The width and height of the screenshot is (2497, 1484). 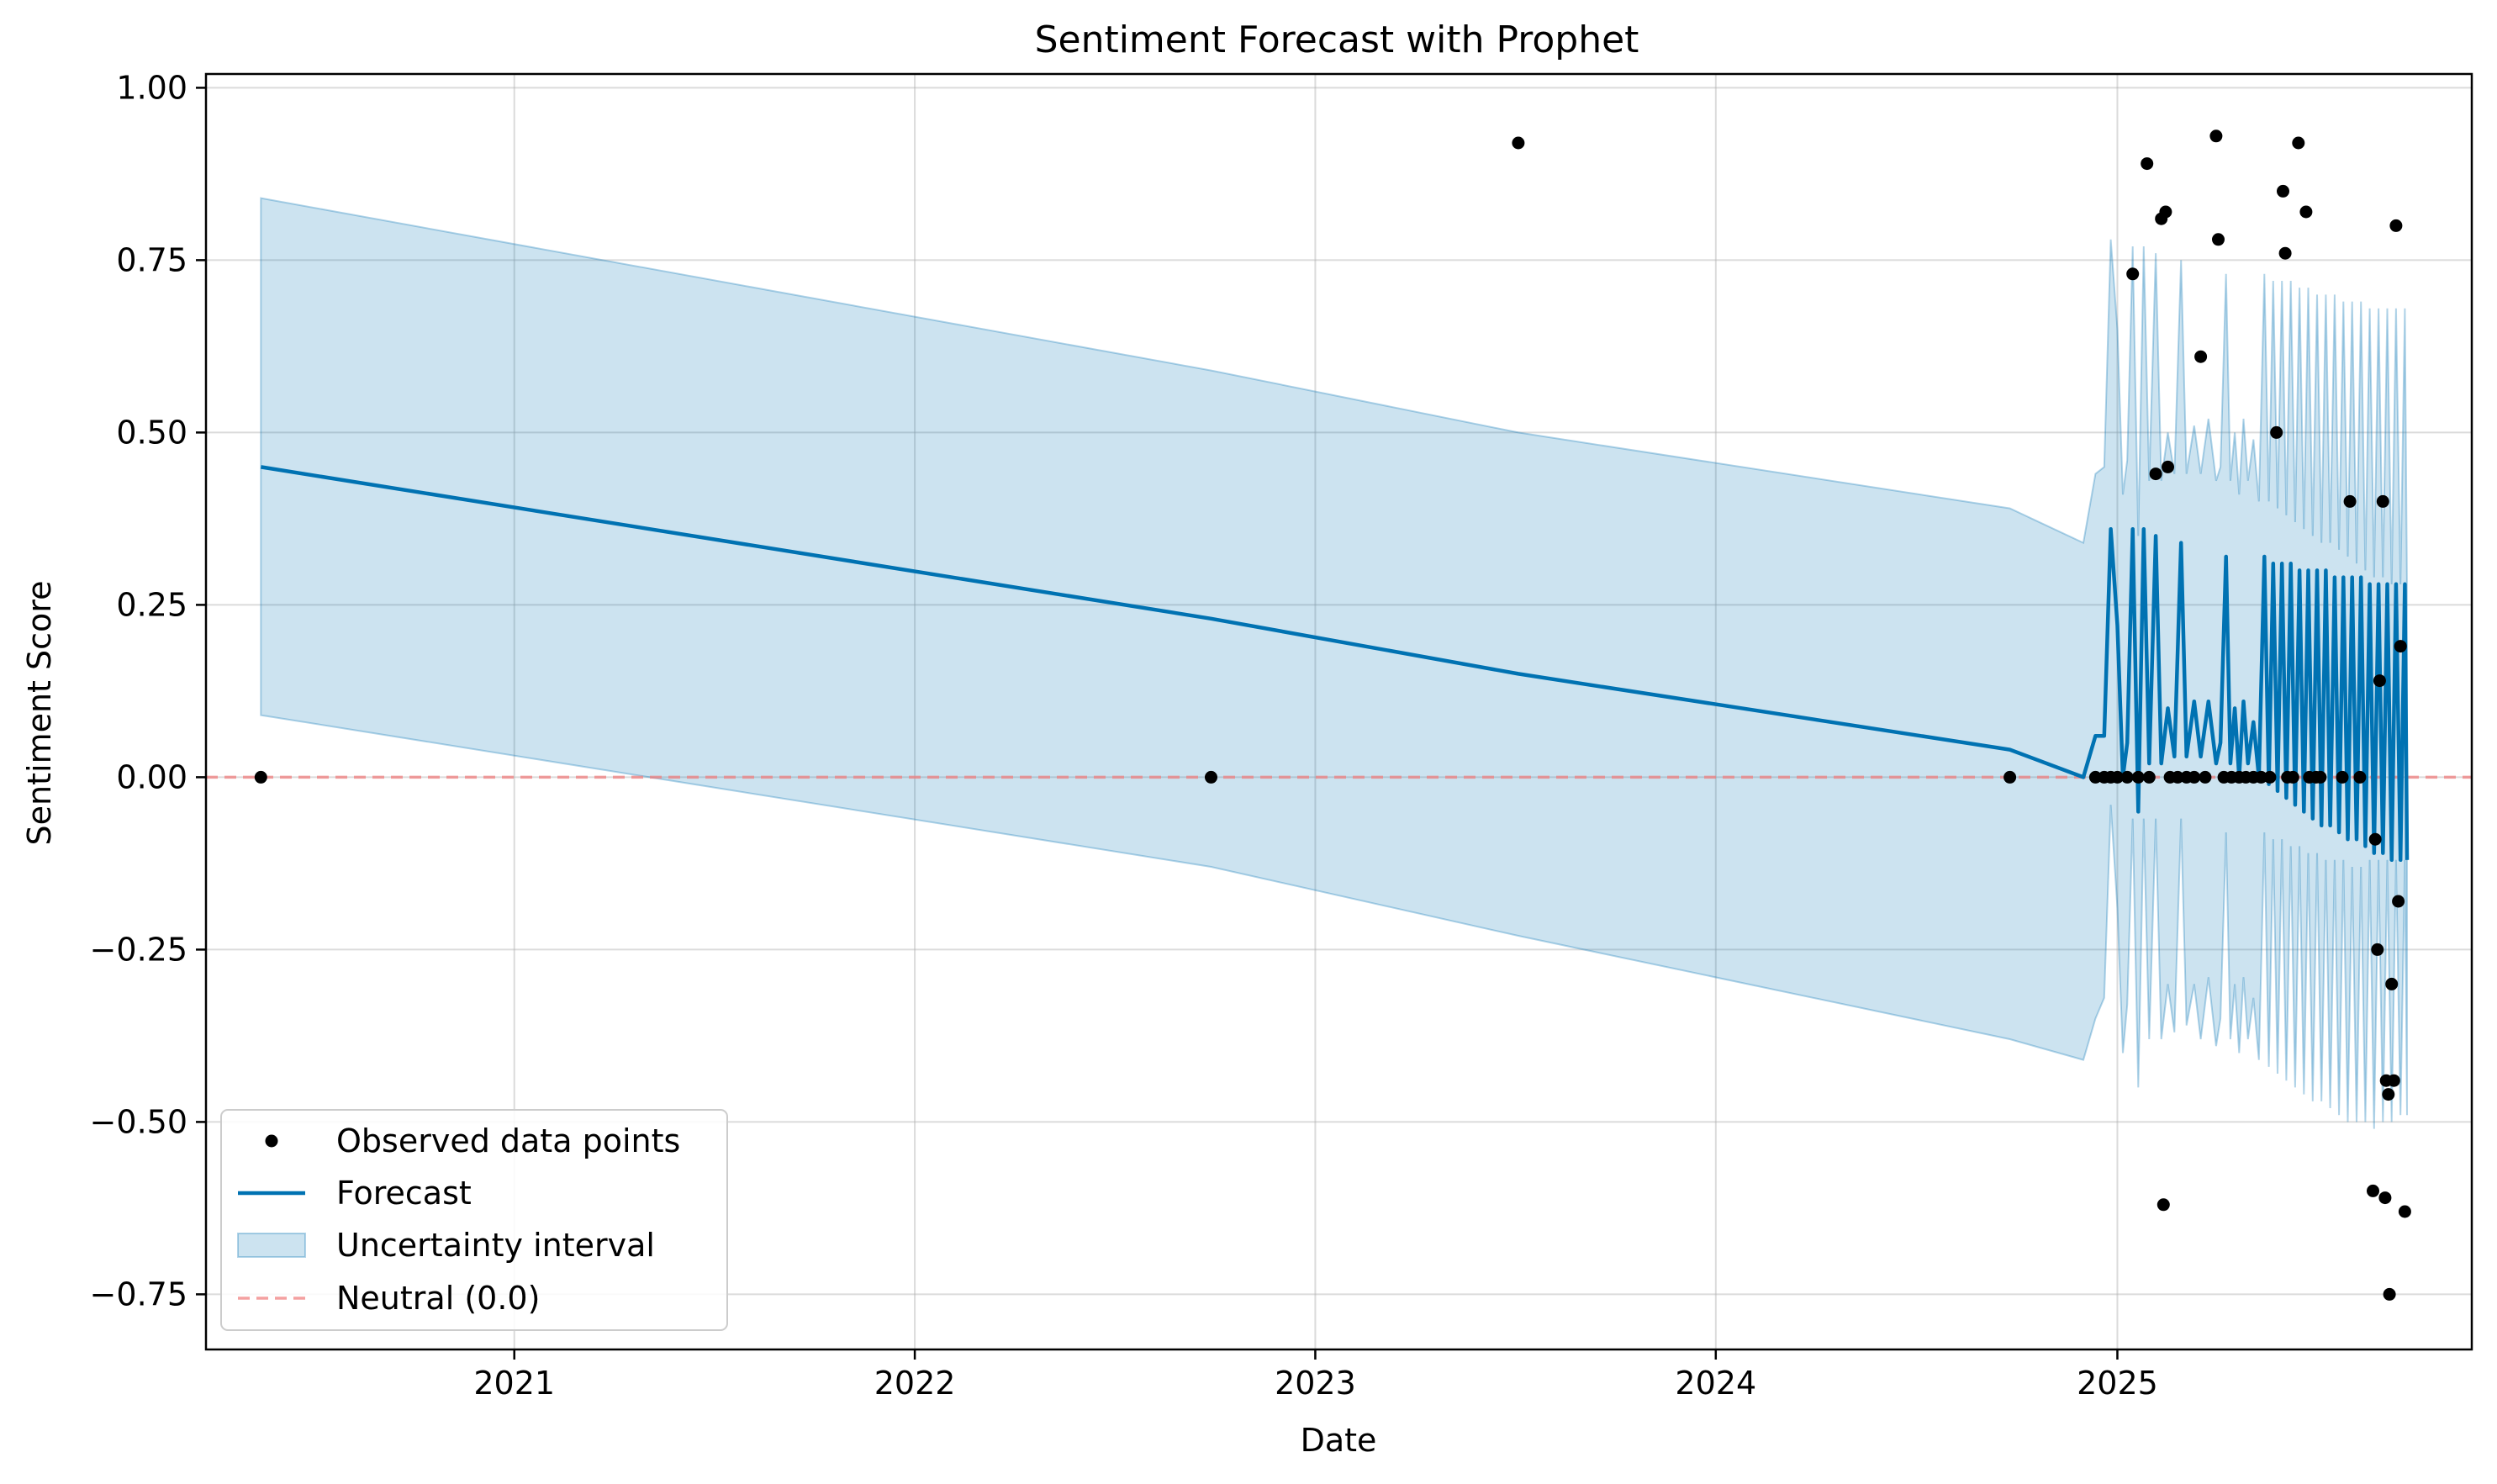 What do you see at coordinates (151, 432) in the screenshot?
I see `y-tick-label-2: 0.50` at bounding box center [151, 432].